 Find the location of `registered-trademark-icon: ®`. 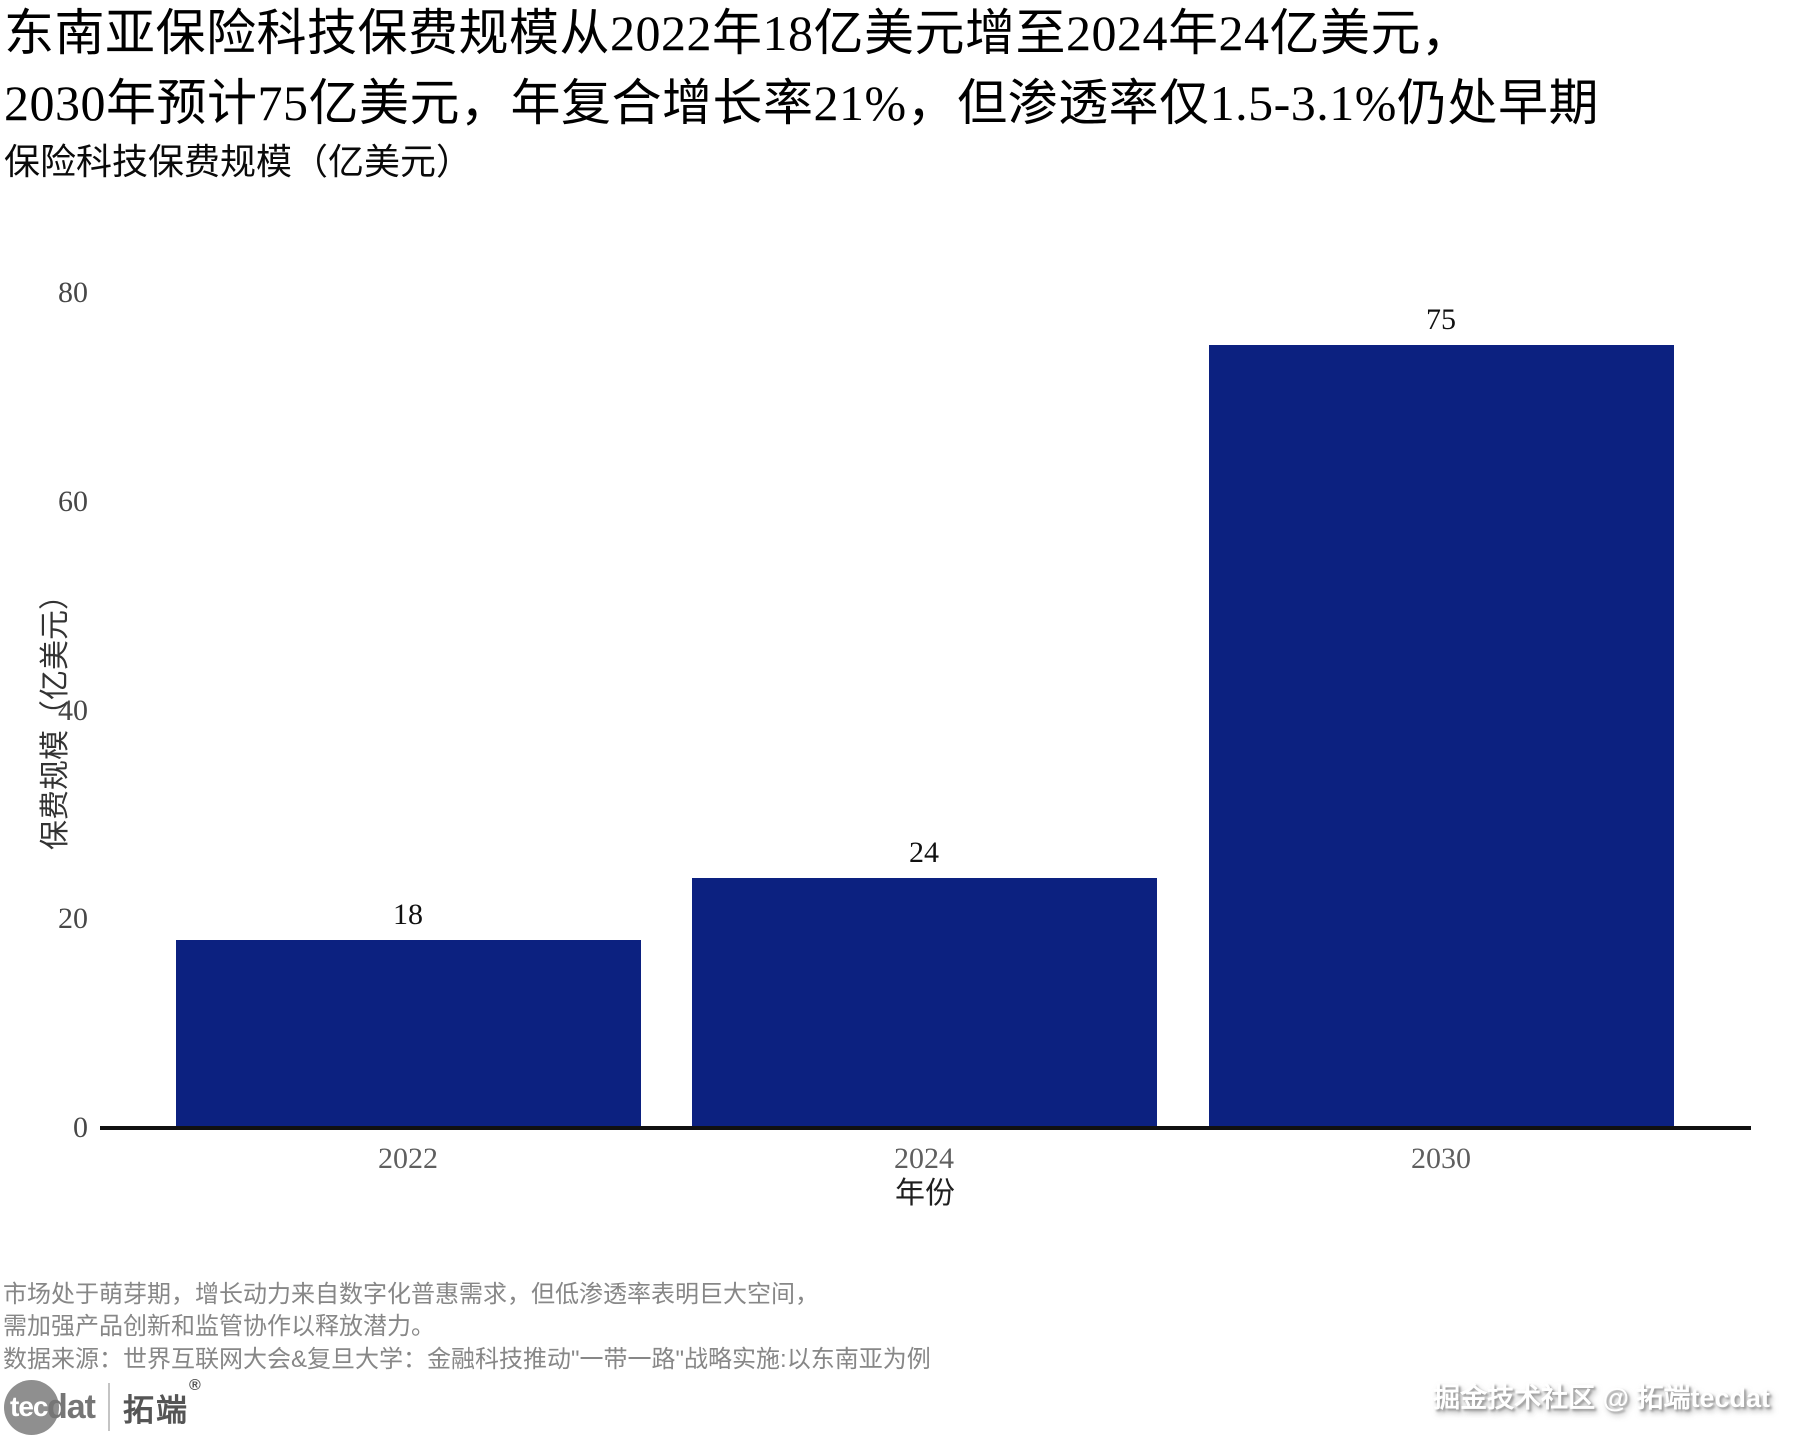

registered-trademark-icon: ® is located at coordinates (196, 1385).